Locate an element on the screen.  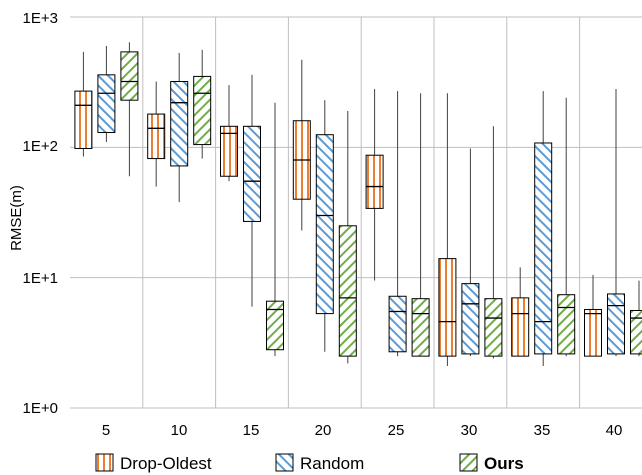
legend-item-random: Random is located at coordinates (319, 463).